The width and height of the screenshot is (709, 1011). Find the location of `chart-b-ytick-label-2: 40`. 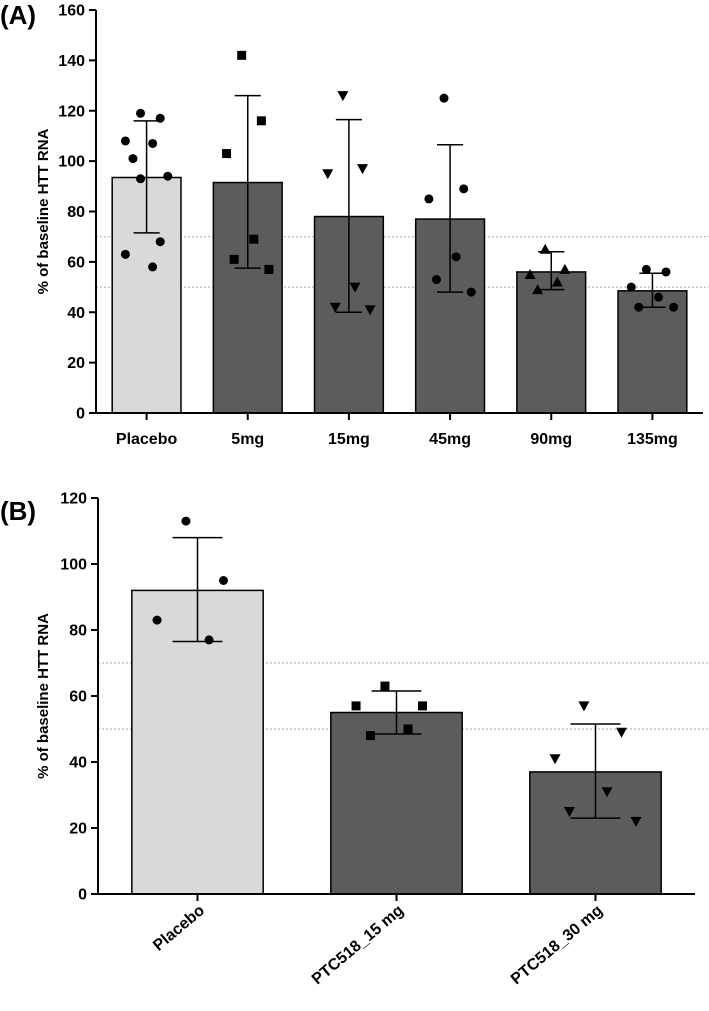

chart-b-ytick-label-2: 40 is located at coordinates (78, 763).